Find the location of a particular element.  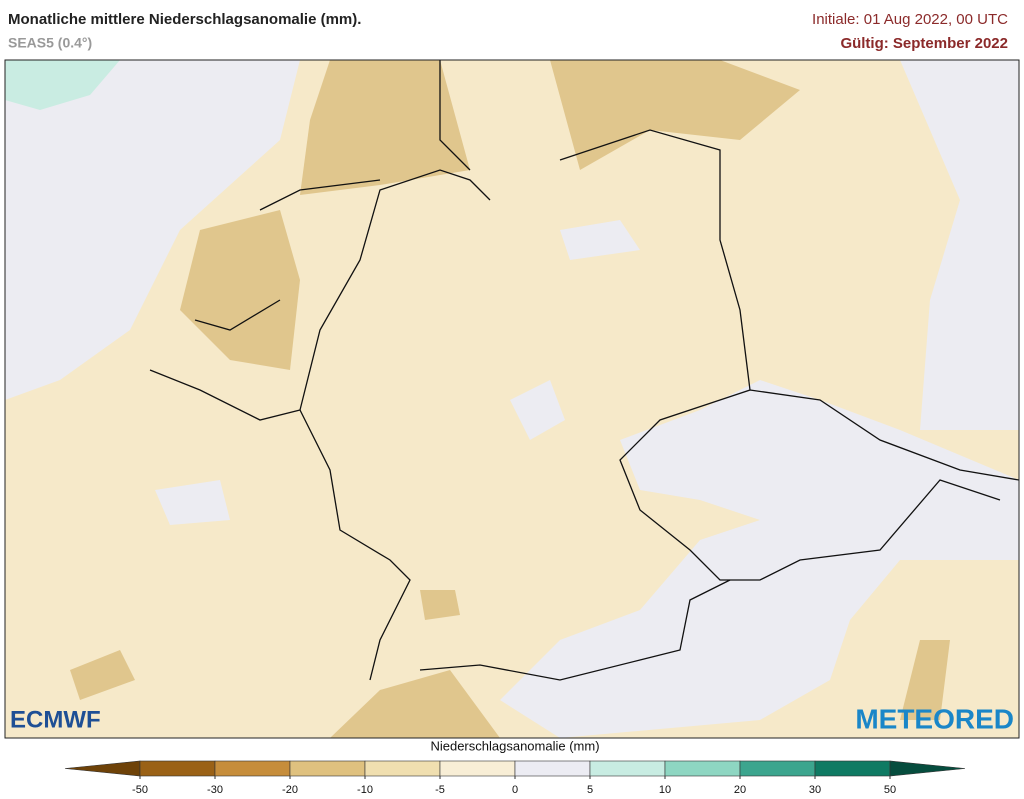

meteored-logo: METEORED is located at coordinates (934, 718).